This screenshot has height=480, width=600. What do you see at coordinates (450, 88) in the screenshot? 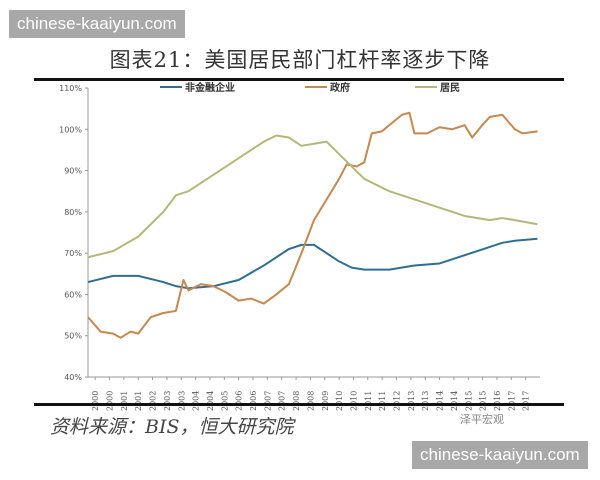
I see `legend-label: 居民` at bounding box center [450, 88].